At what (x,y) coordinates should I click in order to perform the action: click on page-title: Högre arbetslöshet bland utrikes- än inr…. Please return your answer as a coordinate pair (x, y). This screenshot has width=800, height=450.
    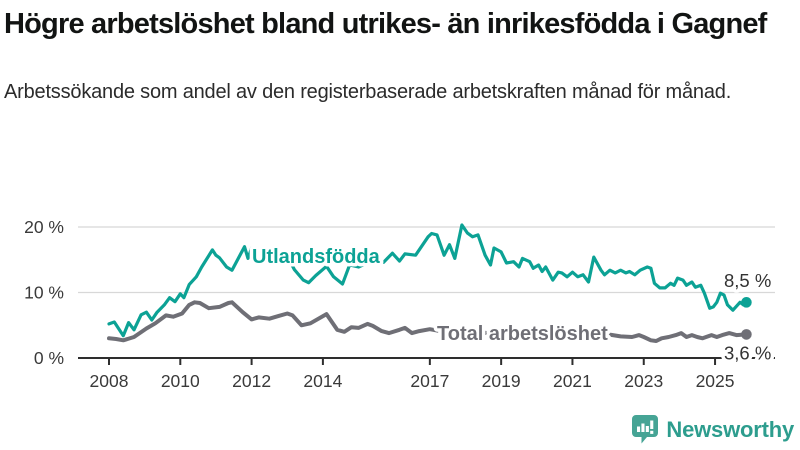
    Looking at the image, I should click on (385, 24).